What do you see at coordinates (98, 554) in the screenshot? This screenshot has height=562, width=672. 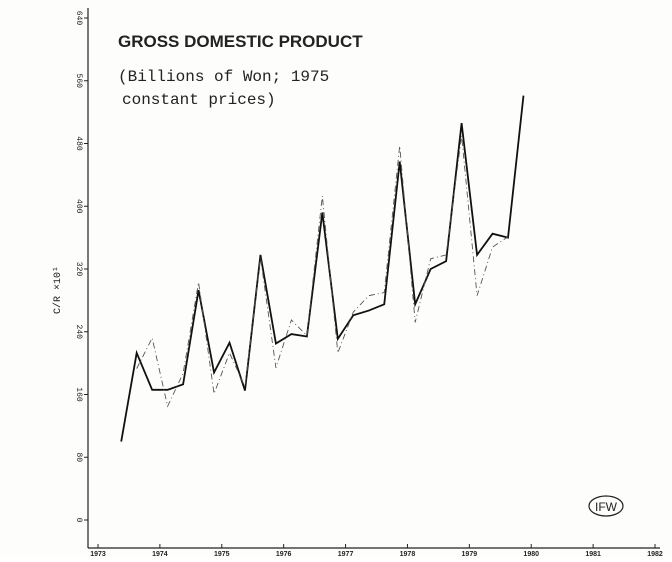 I see `x-tick-label: 1973` at bounding box center [98, 554].